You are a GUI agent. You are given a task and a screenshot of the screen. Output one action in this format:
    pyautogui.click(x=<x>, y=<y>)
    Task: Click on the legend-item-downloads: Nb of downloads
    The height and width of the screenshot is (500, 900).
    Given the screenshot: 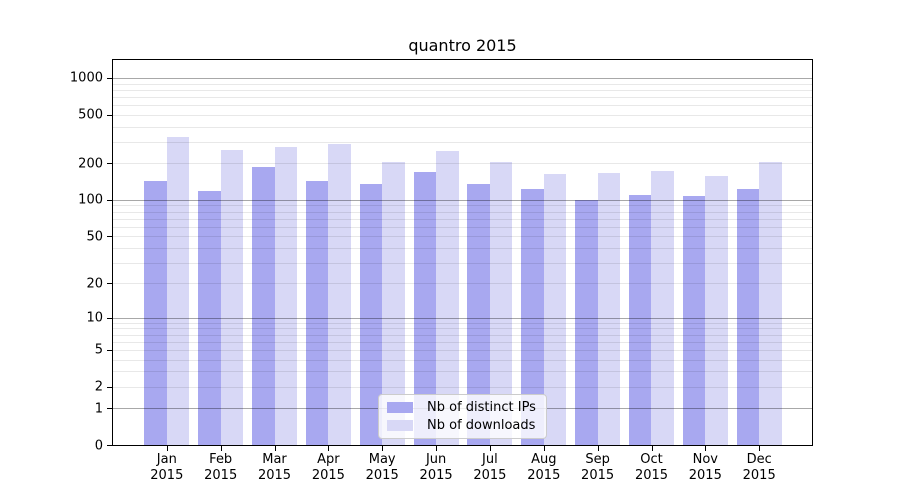 What is the action you would take?
    pyautogui.click(x=461, y=425)
    